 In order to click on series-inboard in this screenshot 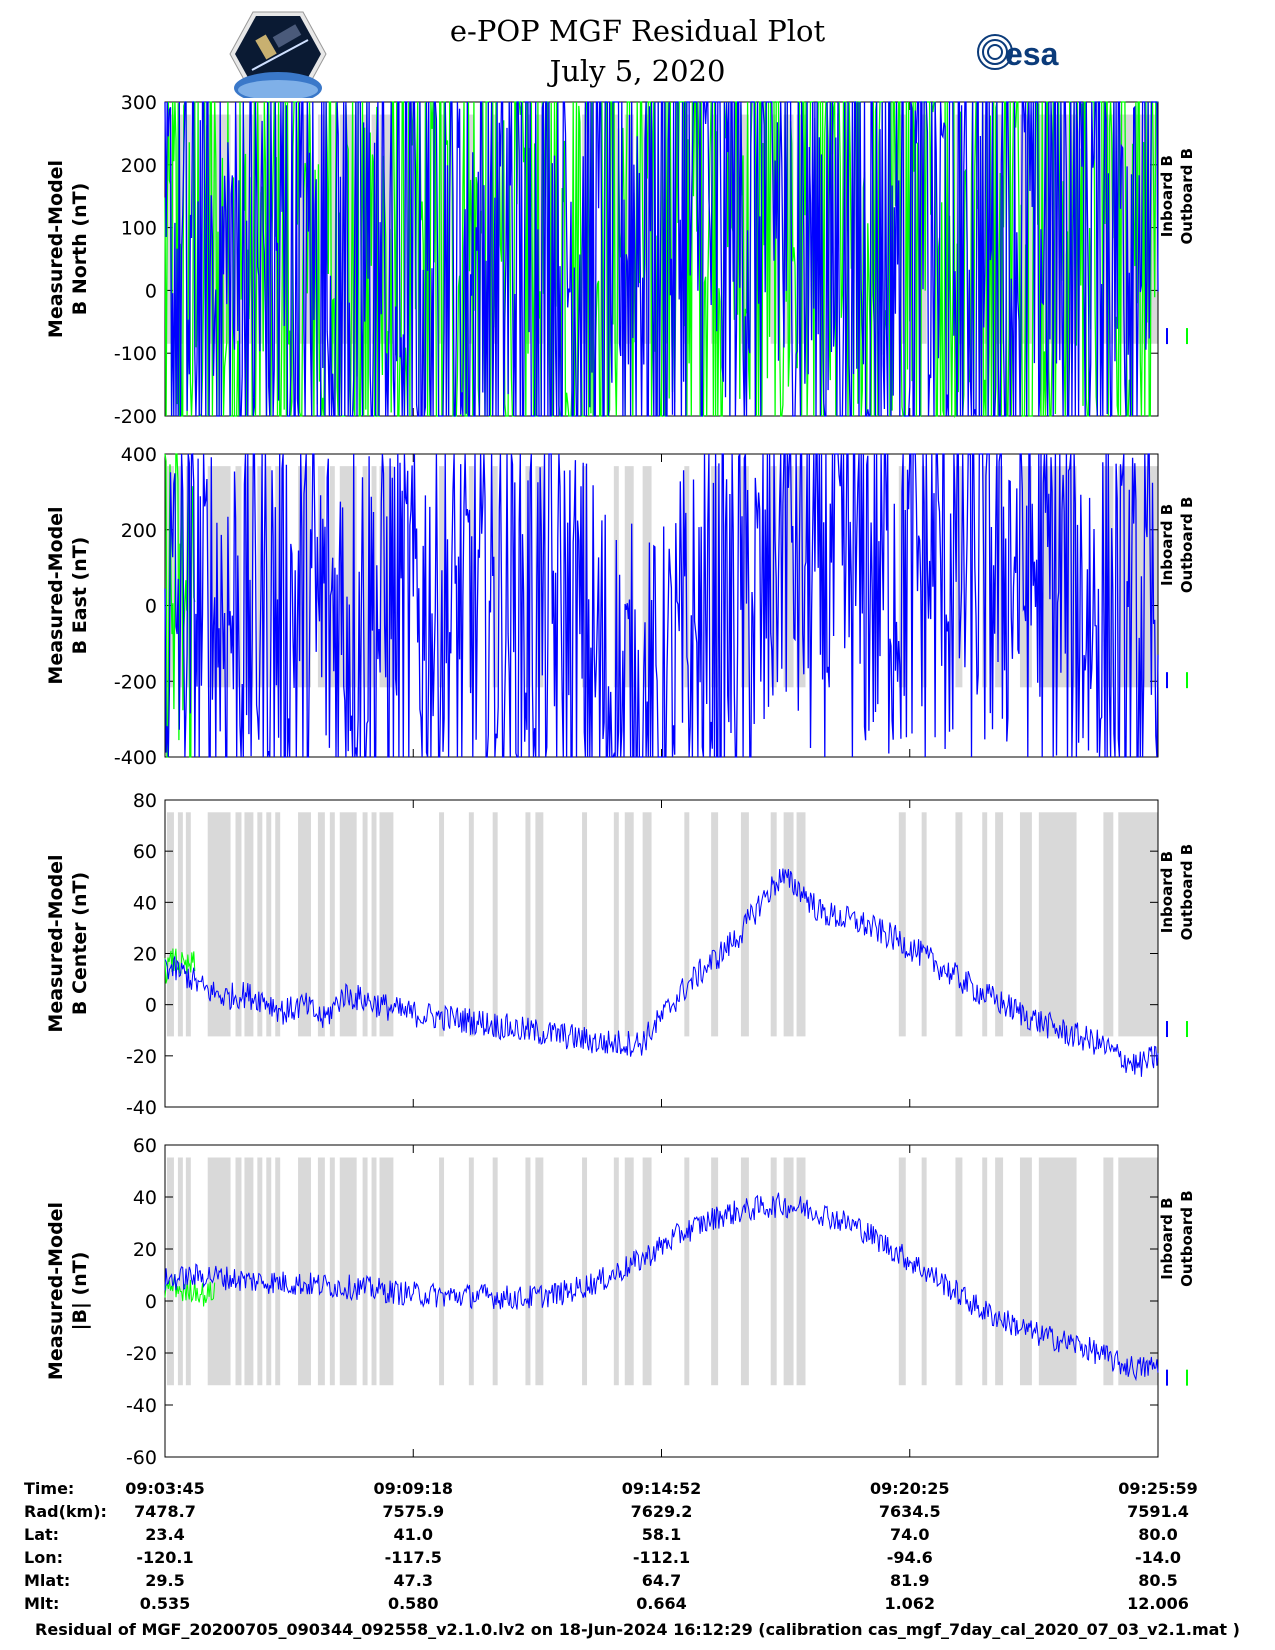, I will do `click(661, 605)`.